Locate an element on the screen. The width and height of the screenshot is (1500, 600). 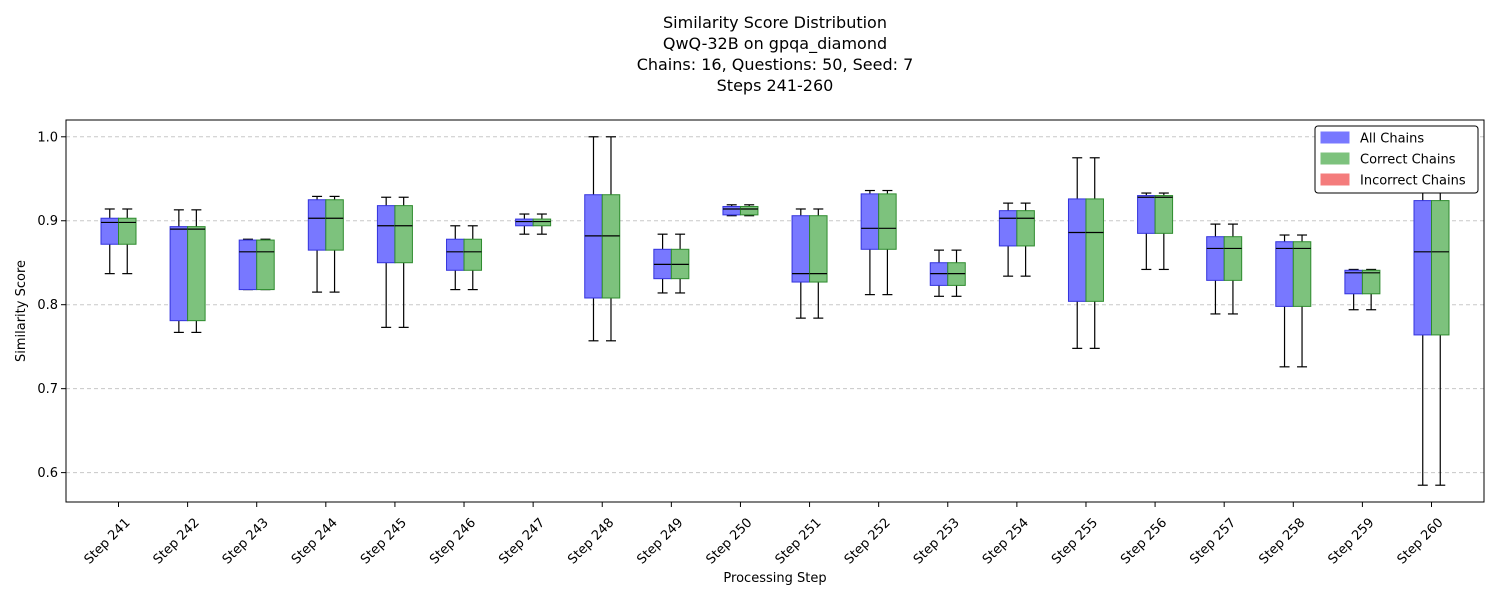
chart-title-line-4: Steps 241-260 is located at coordinates (775, 85).